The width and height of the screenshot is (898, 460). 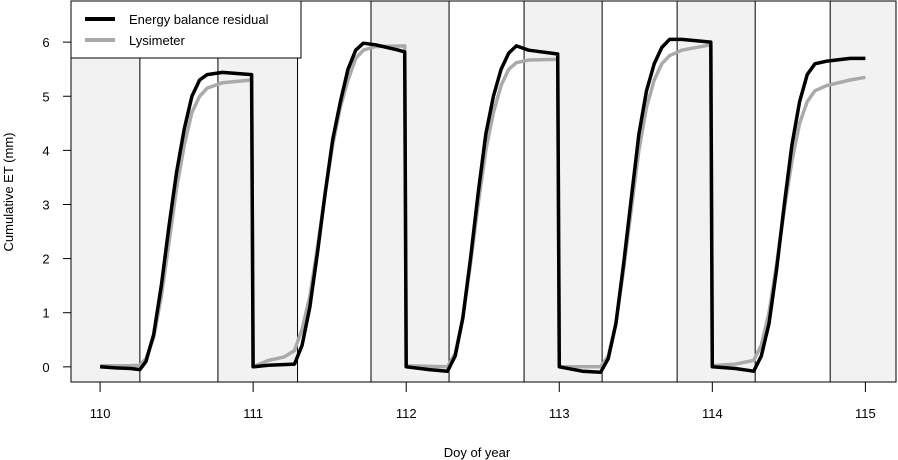 I want to click on legend: Energy balance residual Lysimeter, so click(x=186, y=29).